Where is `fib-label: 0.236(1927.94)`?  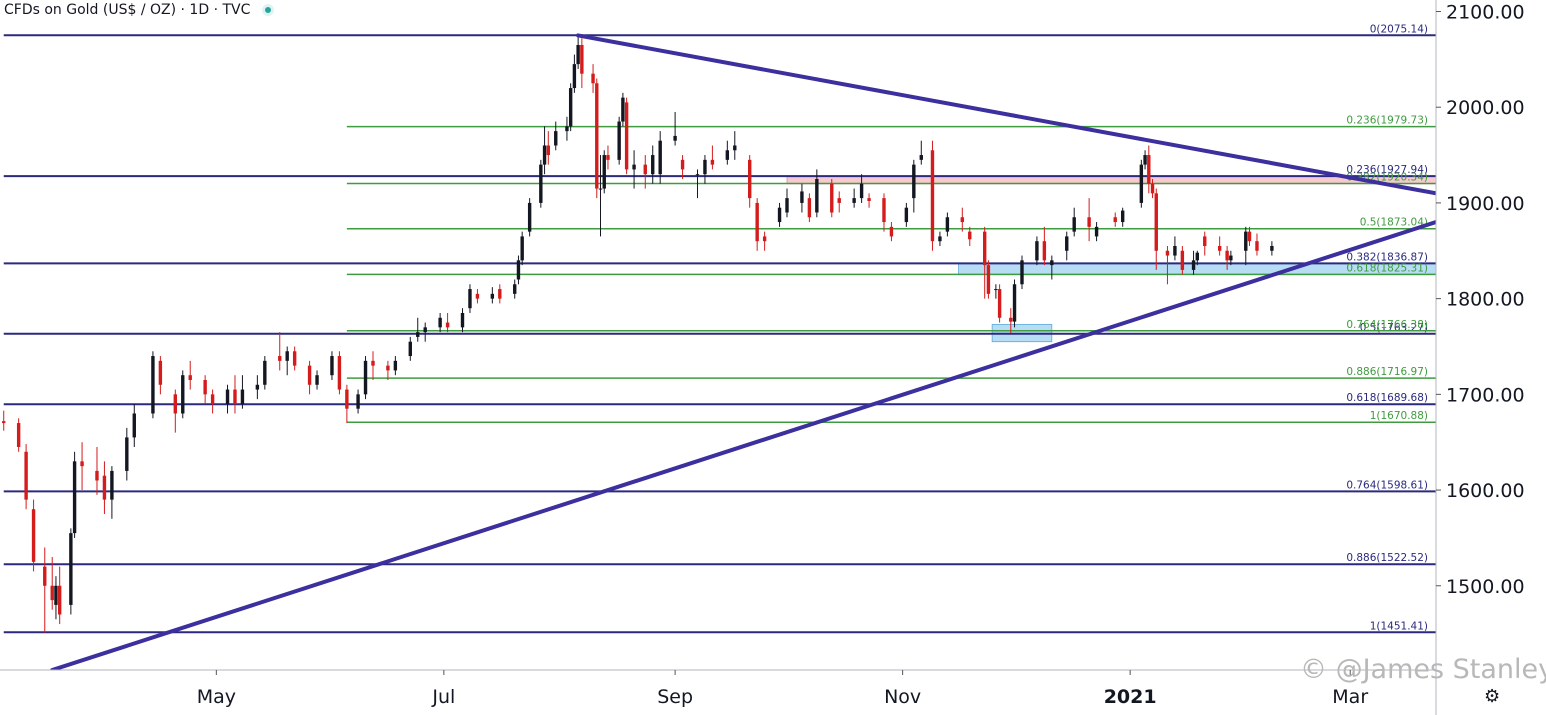 fib-label: 0.236(1927.94) is located at coordinates (1387, 170).